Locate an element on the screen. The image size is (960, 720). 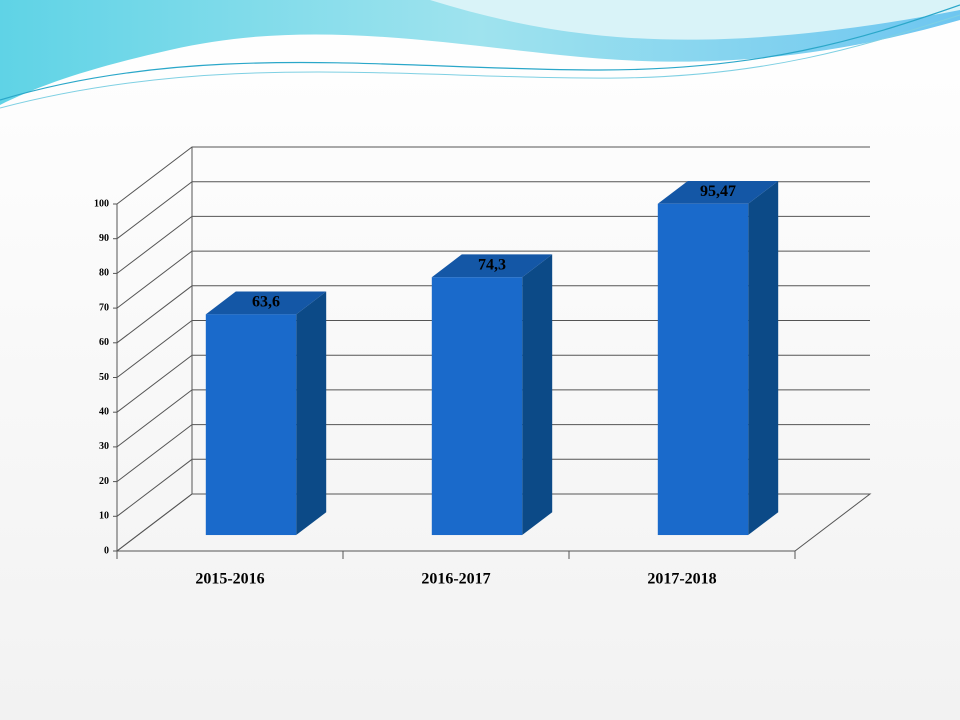
value-label: 95,47 is located at coordinates (718, 191).